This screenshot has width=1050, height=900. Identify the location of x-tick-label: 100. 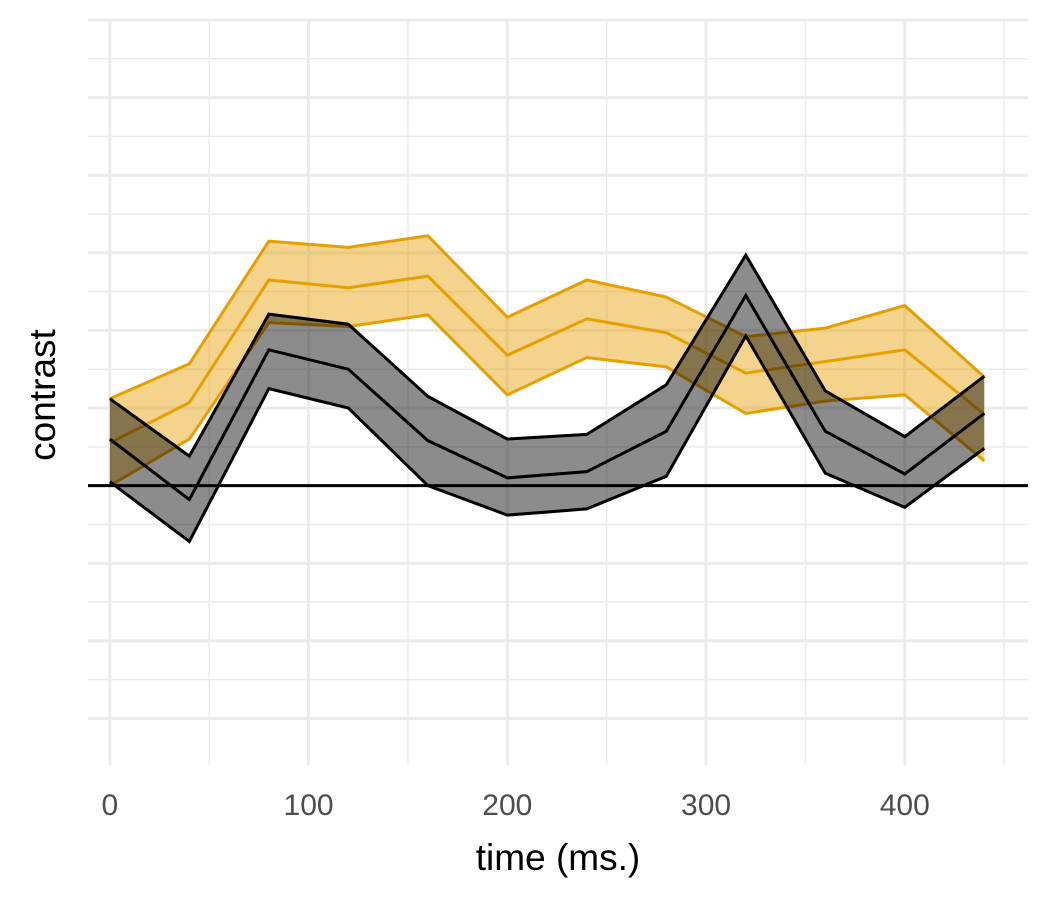
(309, 805).